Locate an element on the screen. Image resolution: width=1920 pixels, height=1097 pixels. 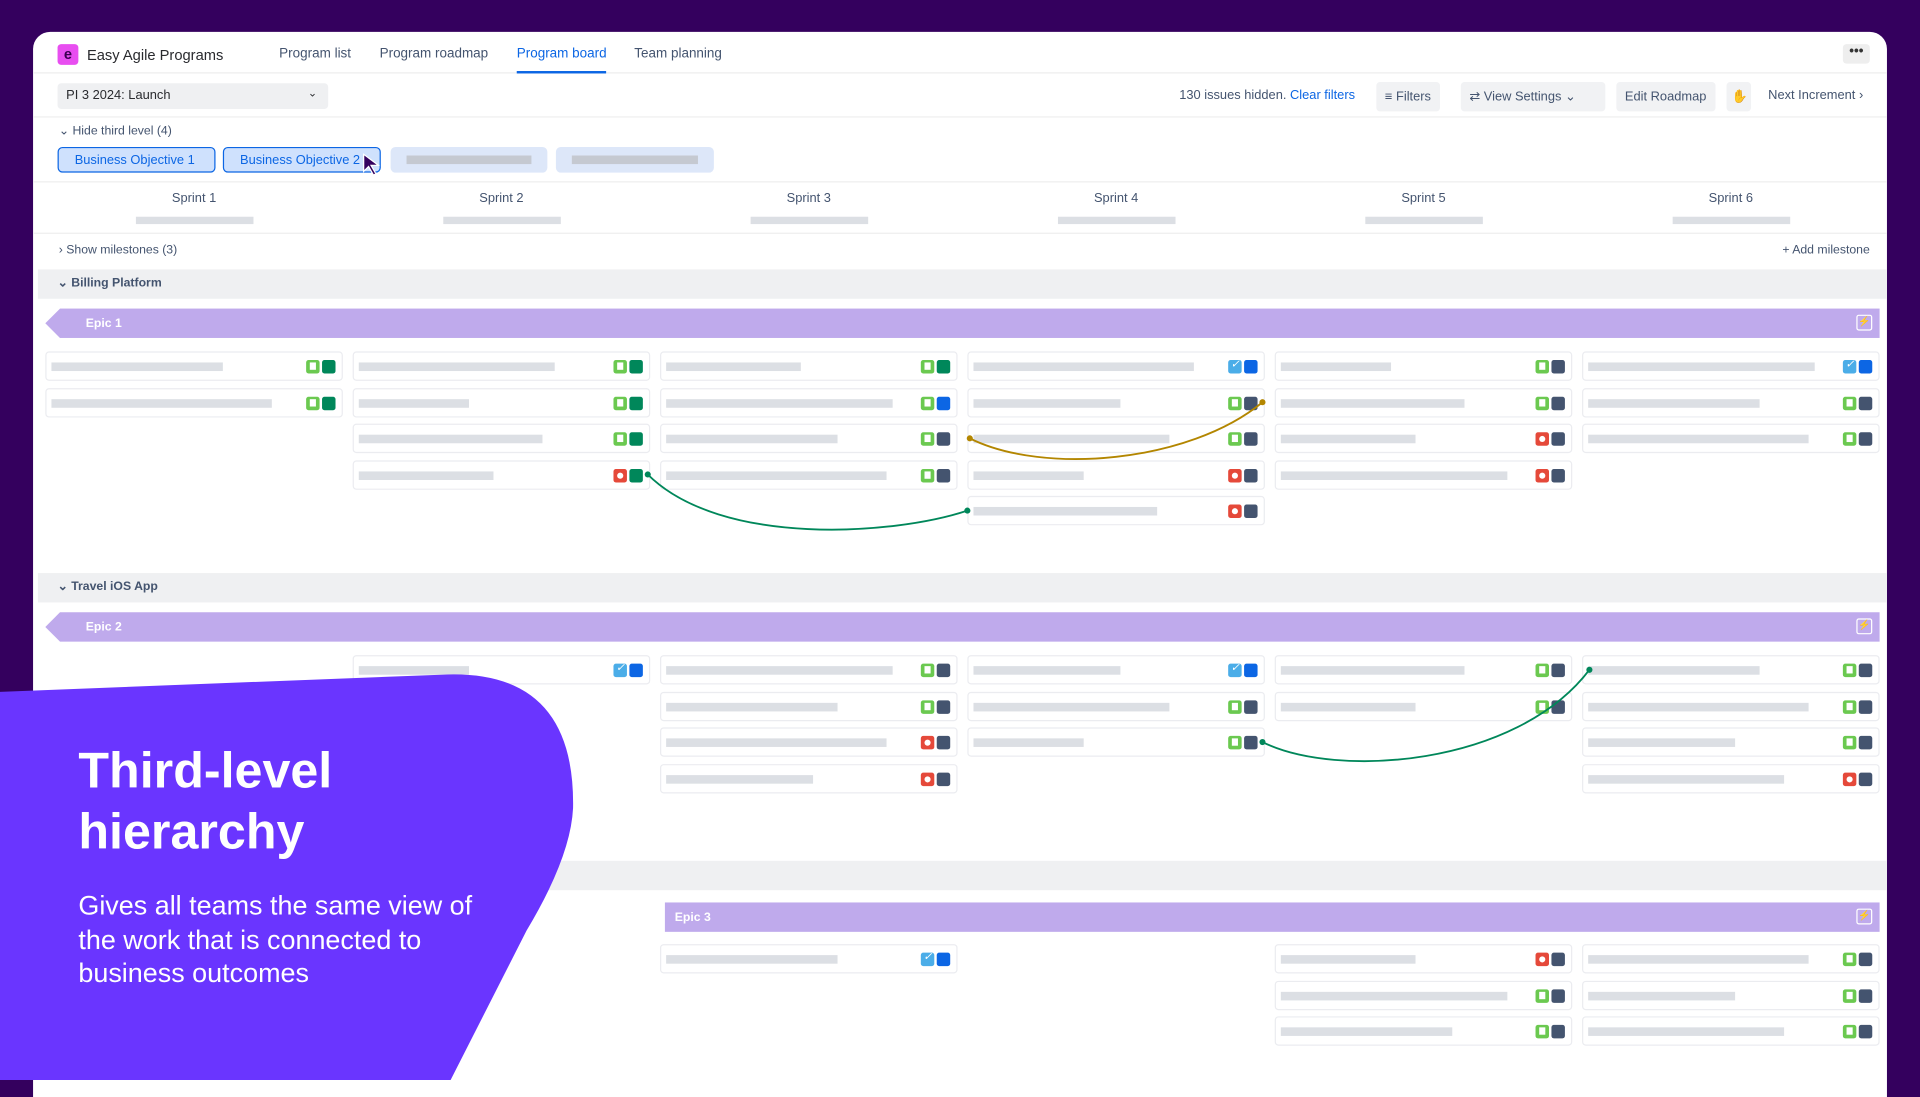
epic-bar: Epic 2 ⚡ is located at coordinates (962, 627).